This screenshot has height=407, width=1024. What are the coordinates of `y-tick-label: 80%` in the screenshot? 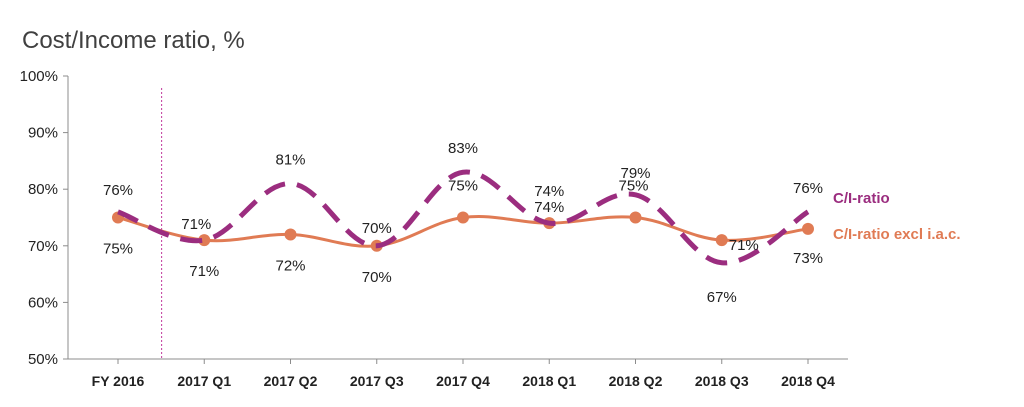 It's located at (43, 189).